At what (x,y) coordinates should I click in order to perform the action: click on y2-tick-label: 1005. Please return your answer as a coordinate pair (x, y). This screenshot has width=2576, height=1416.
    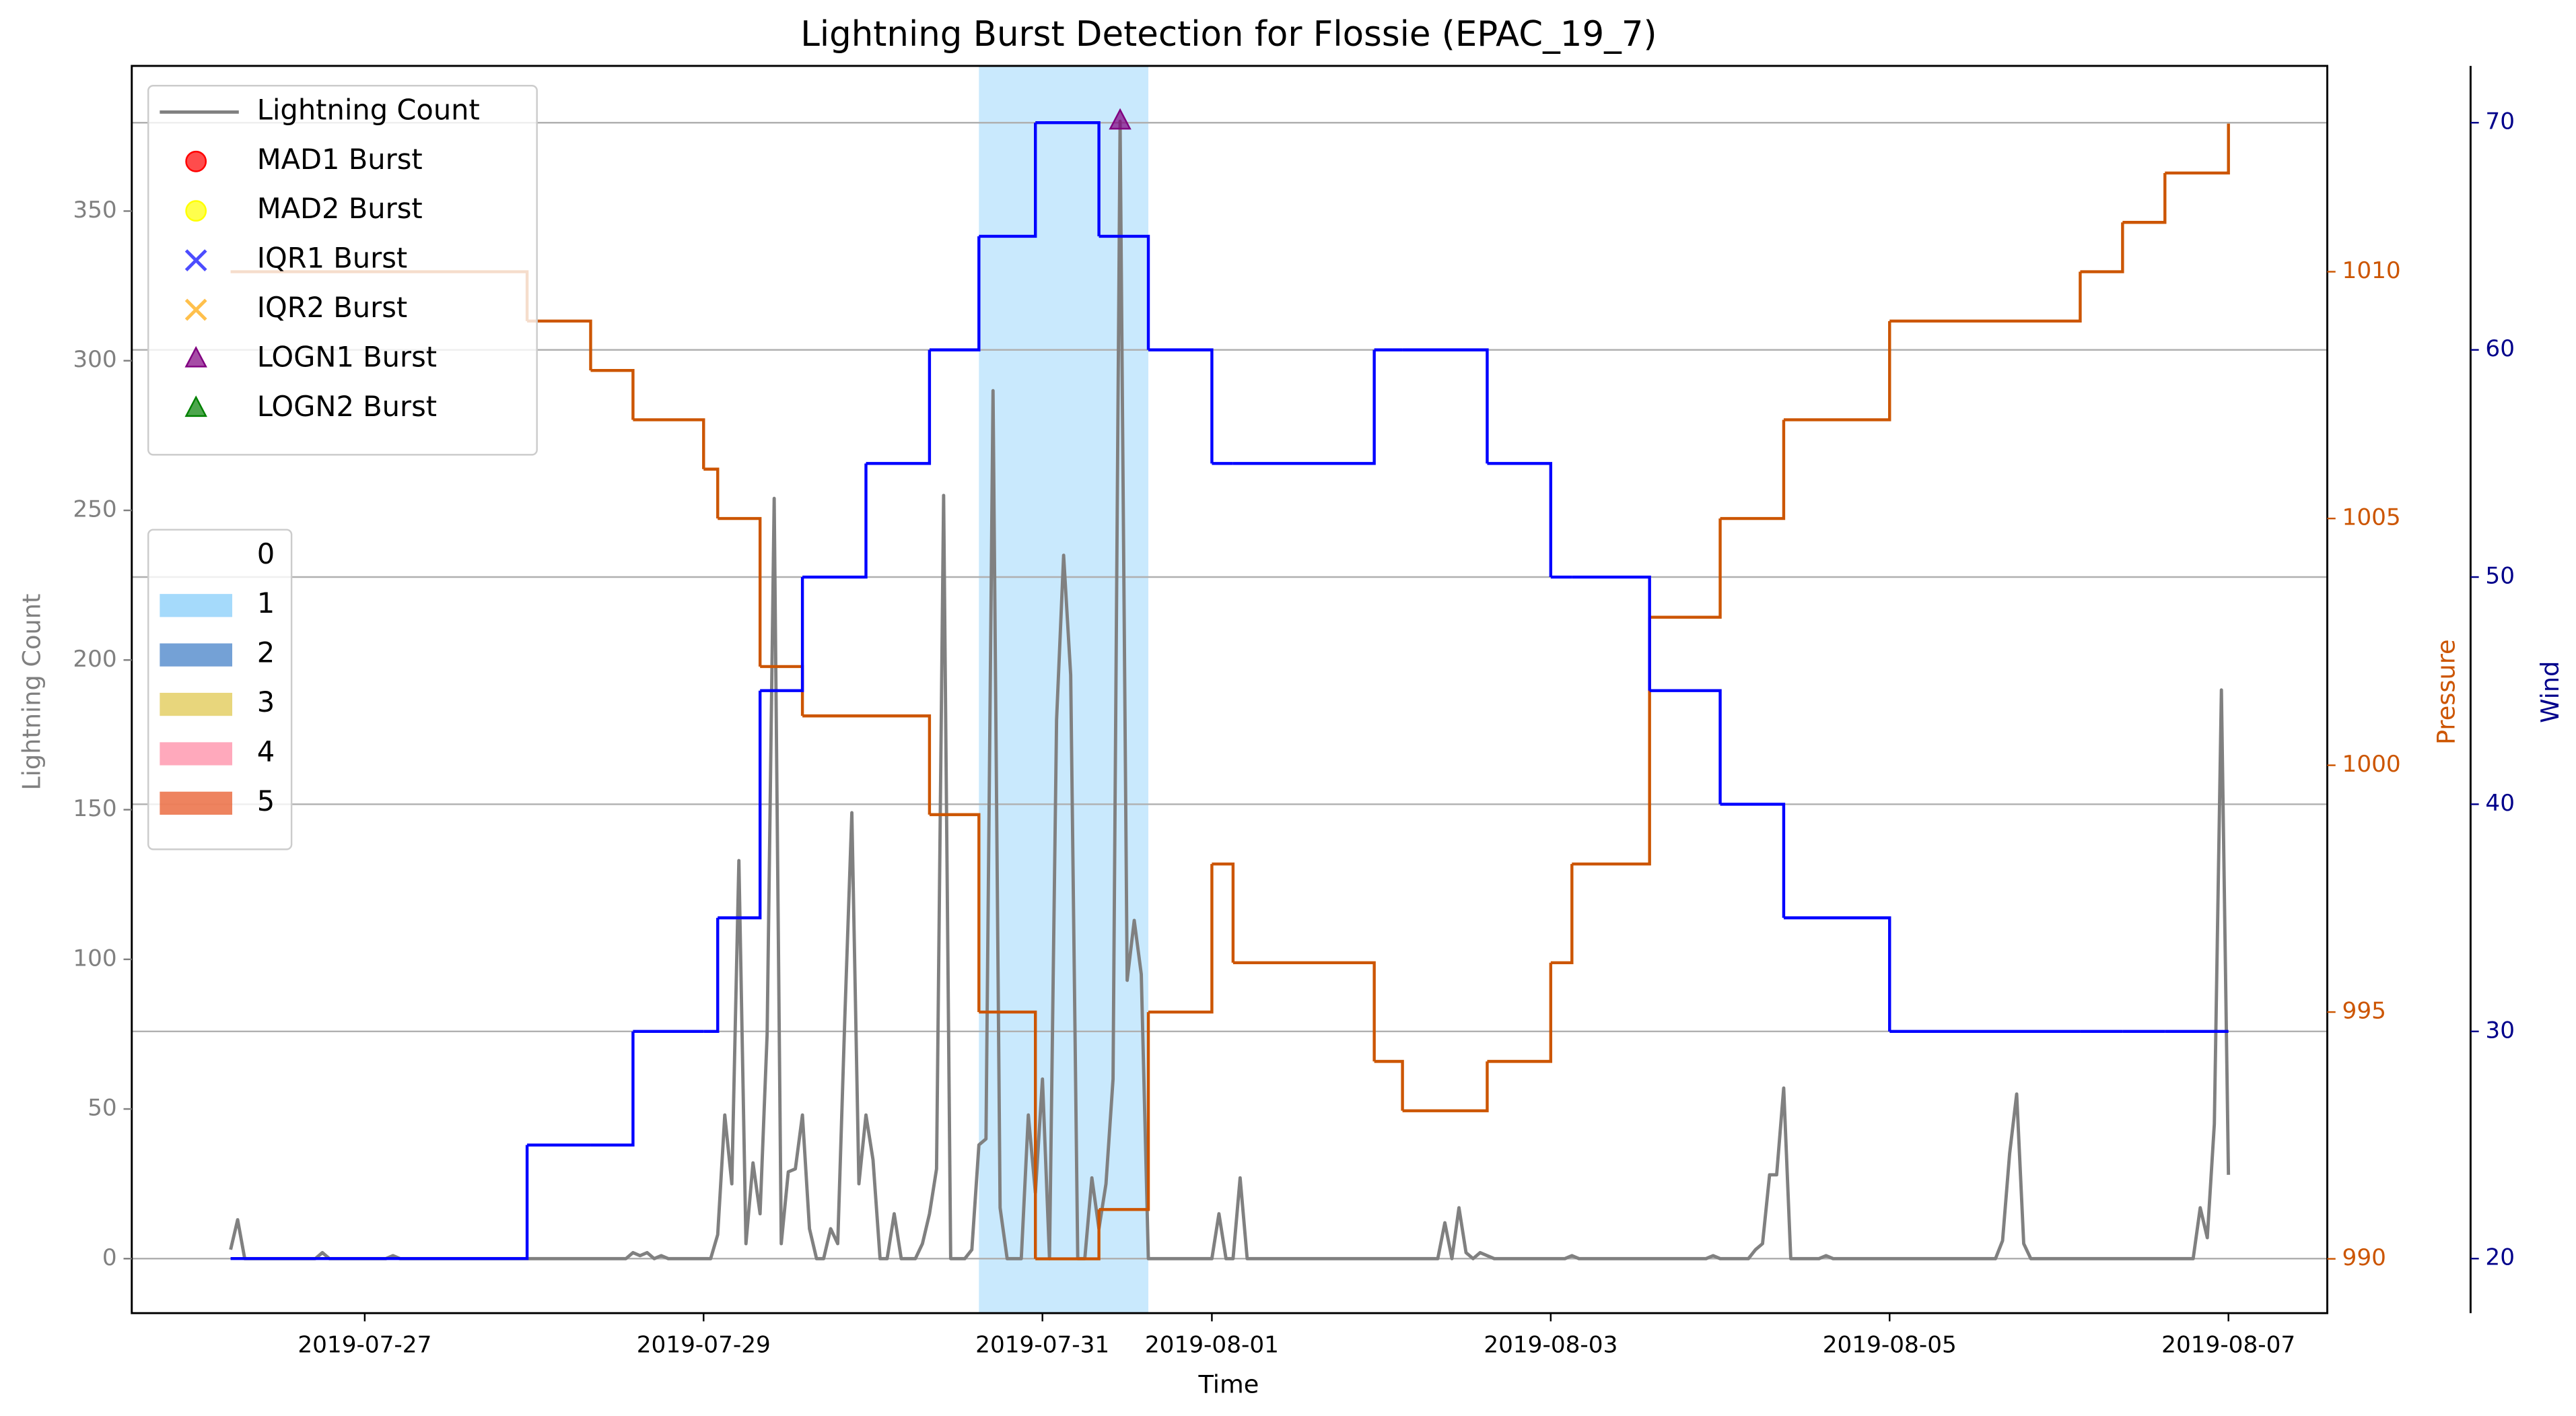
    Looking at the image, I should click on (2371, 517).